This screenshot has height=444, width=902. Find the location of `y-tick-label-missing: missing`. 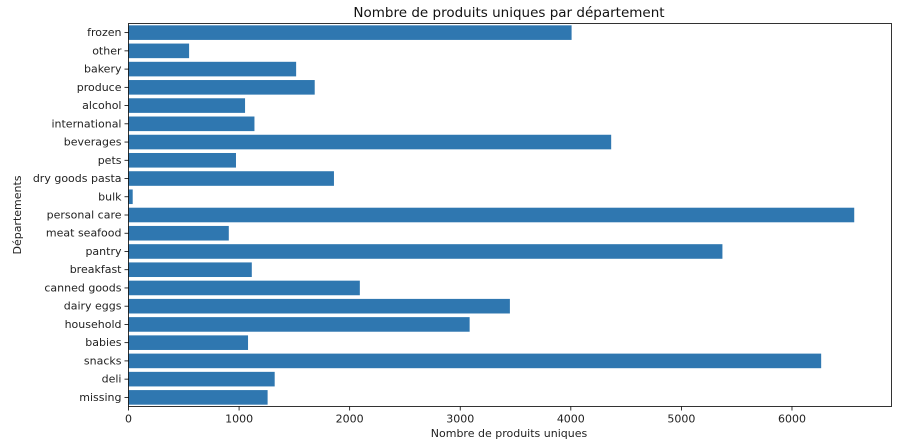

y-tick-label-missing: missing is located at coordinates (100, 397).